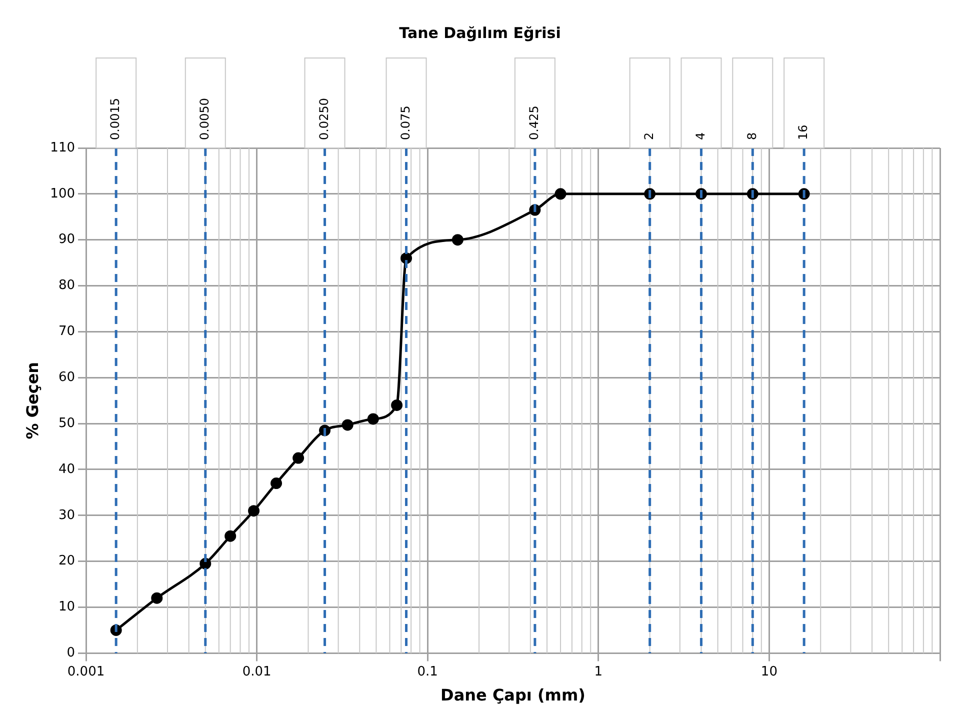 The width and height of the screenshot is (970, 720). I want to click on ref-line-label: 0.0050, so click(205, 119).